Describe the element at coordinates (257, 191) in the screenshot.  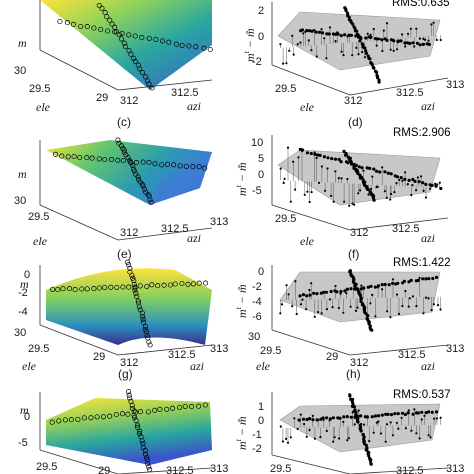
I see `z-tick-d-4: -5` at that location.